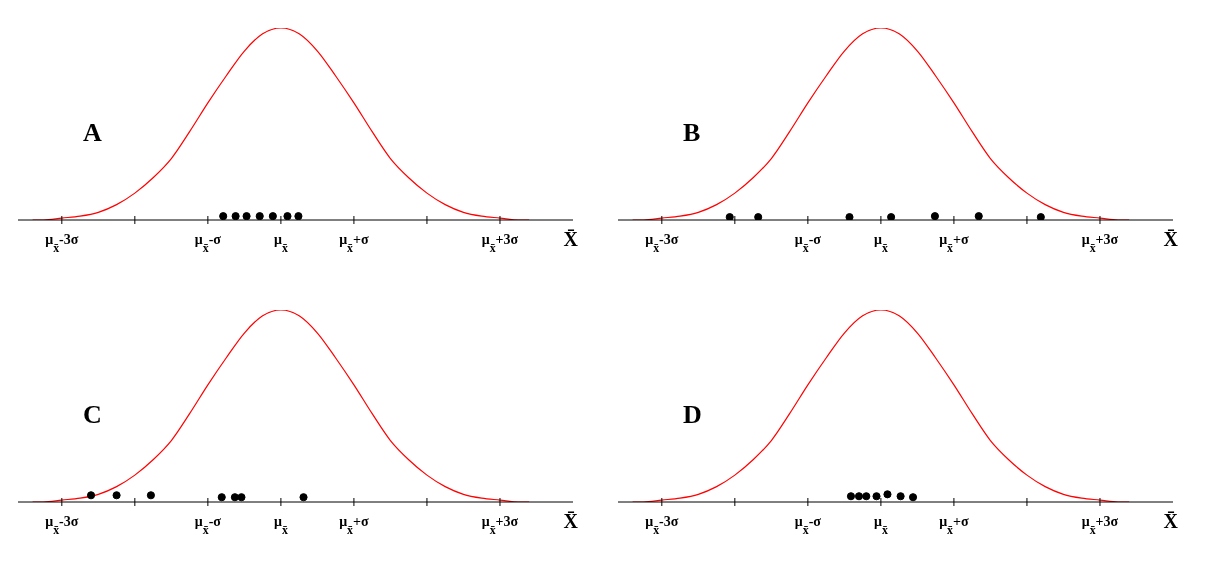 This screenshot has height=574, width=1222. I want to click on text: D, so click(692, 415).